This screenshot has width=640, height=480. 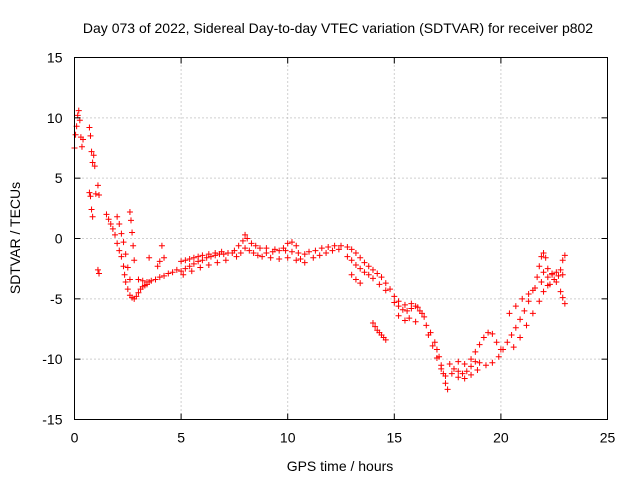 I want to click on x-tick-labels: 0 5 10 15 20 25, so click(x=343, y=438).